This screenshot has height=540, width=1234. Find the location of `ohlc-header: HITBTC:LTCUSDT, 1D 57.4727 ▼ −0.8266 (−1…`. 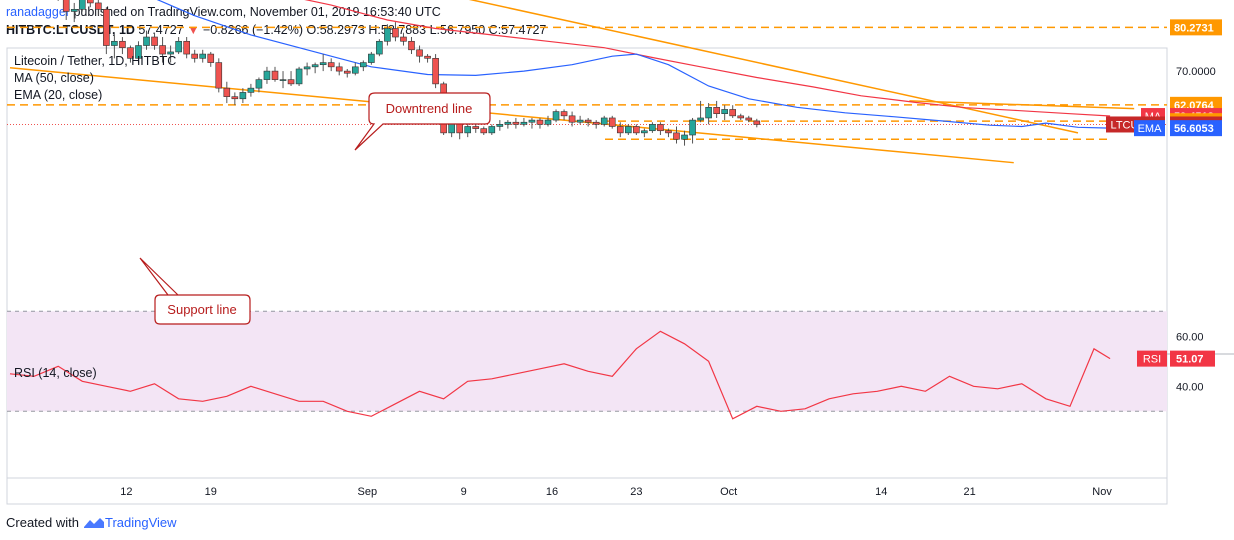

ohlc-header: HITBTC:LTCUSDT, 1D 57.4727 ▼ −0.8266 (−1… is located at coordinates (276, 30).